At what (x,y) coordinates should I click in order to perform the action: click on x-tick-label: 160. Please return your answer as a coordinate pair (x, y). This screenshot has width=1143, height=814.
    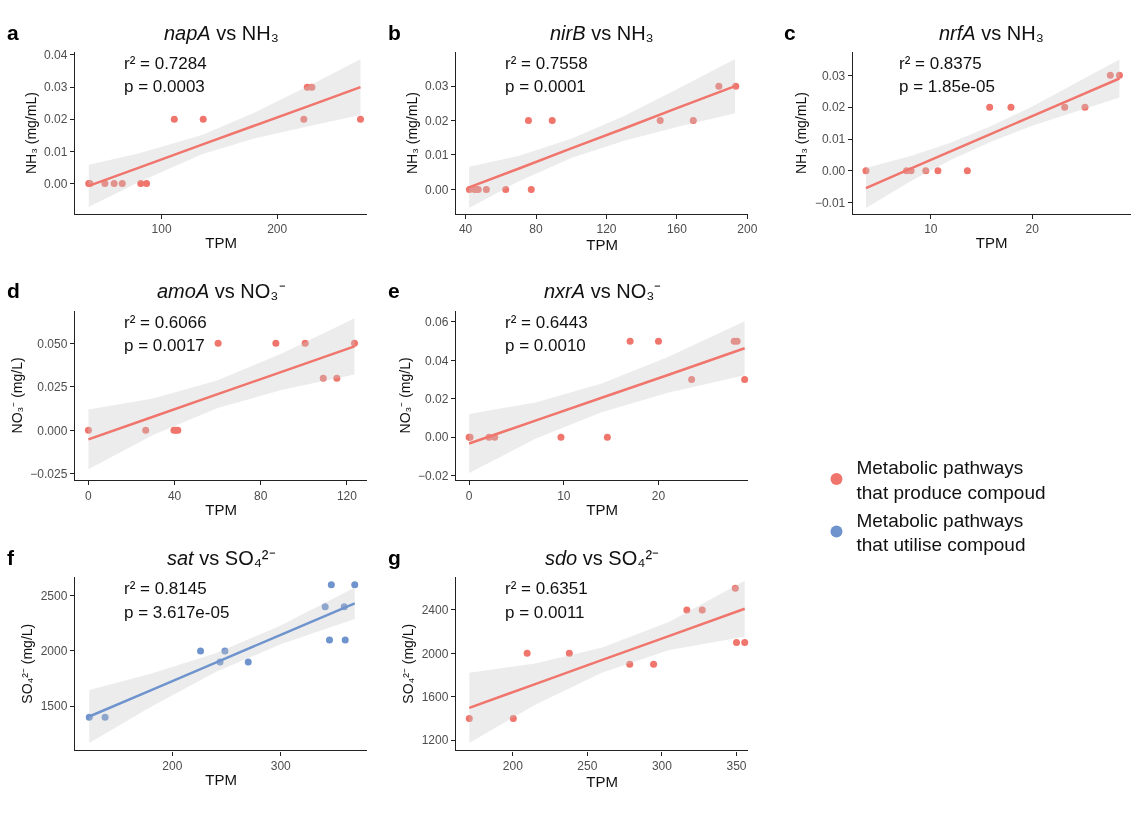
    Looking at the image, I should click on (677, 229).